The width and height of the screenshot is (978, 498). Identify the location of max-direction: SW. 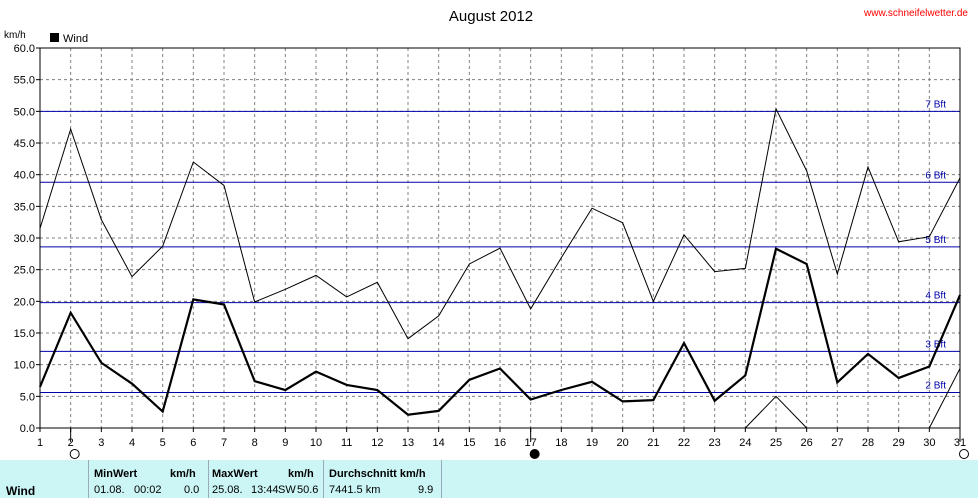
(287, 490).